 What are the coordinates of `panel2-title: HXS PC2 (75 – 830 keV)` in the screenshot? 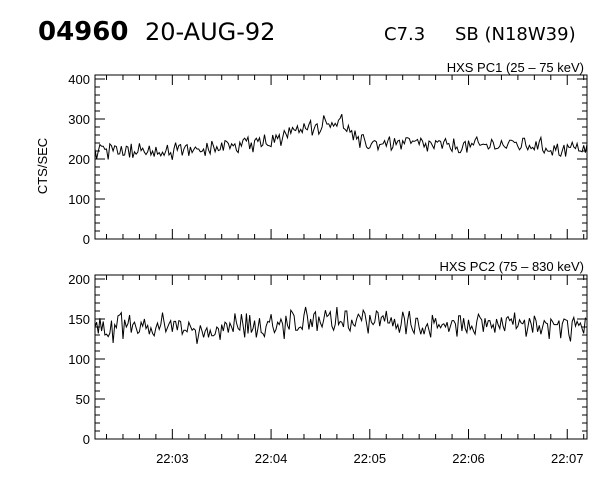 It's located at (511, 266).